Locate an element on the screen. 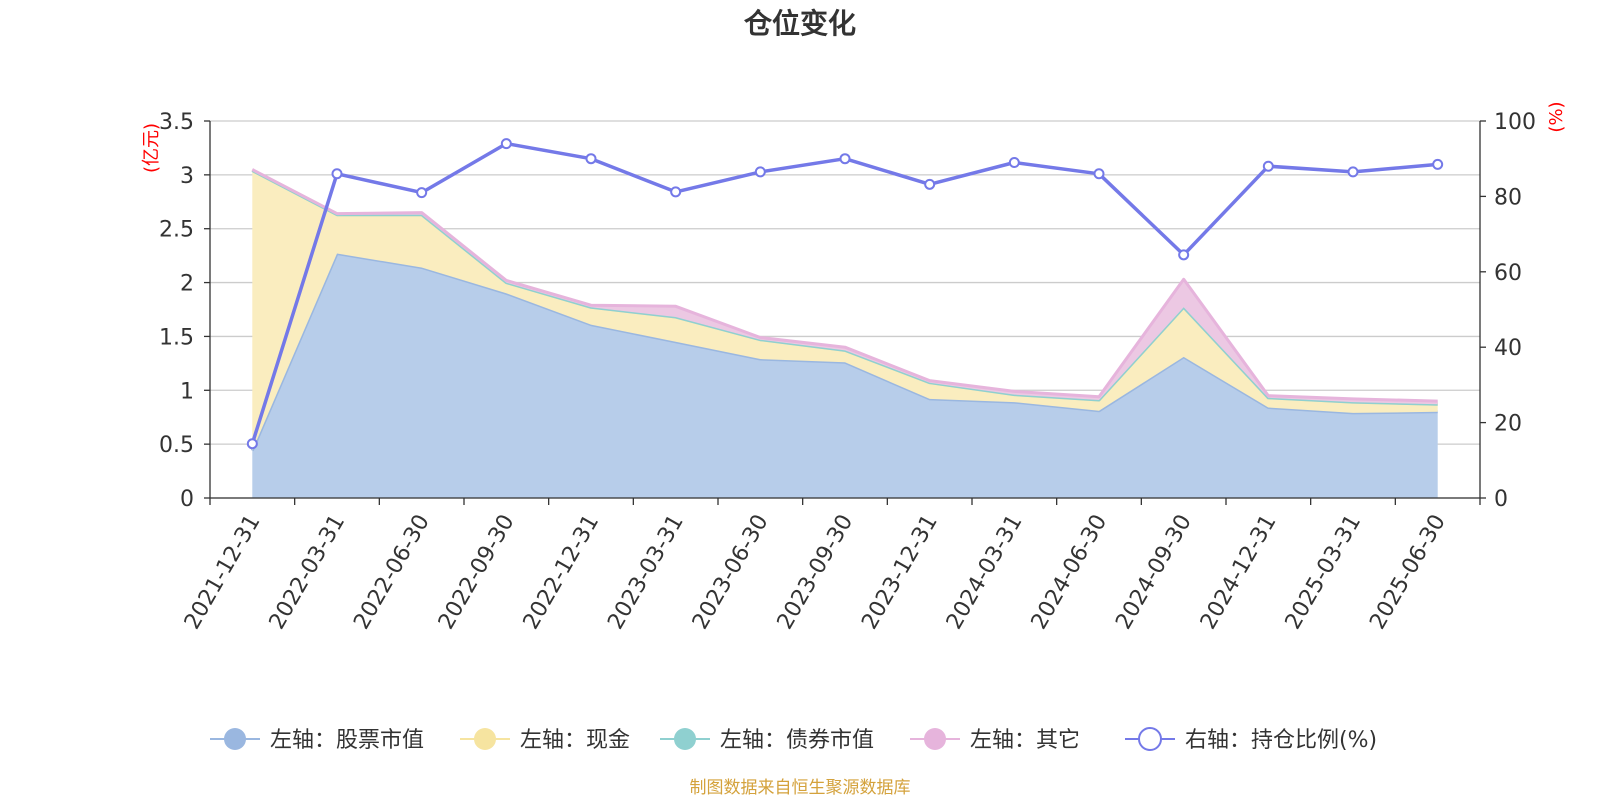  left-tick-label: 0 is located at coordinates (187, 499).